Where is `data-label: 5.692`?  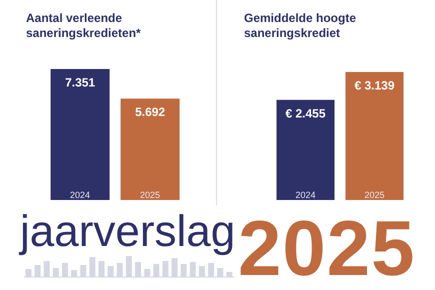 data-label: 5.692 is located at coordinates (150, 112).